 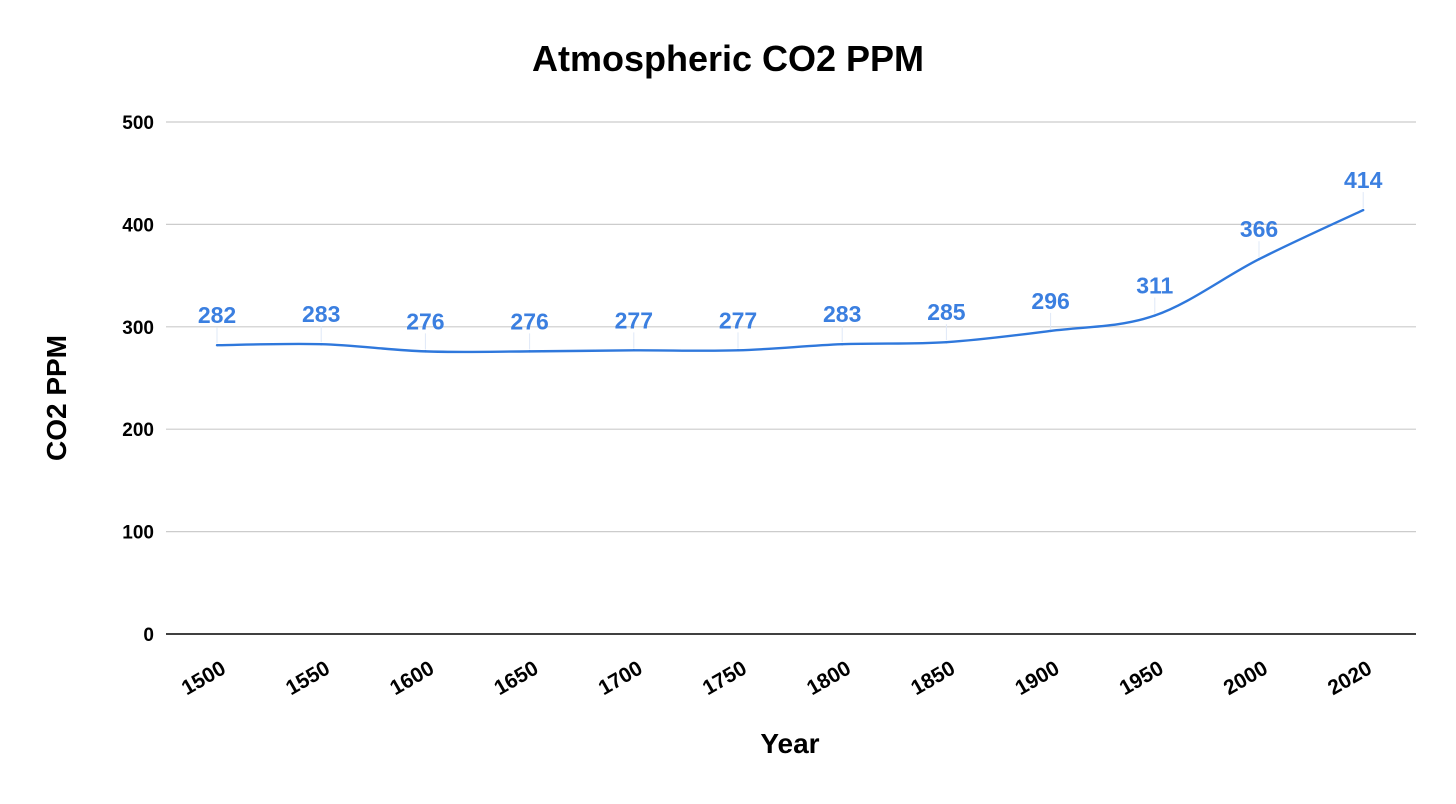 What do you see at coordinates (946, 312) in the screenshot?
I see `data-label: 285` at bounding box center [946, 312].